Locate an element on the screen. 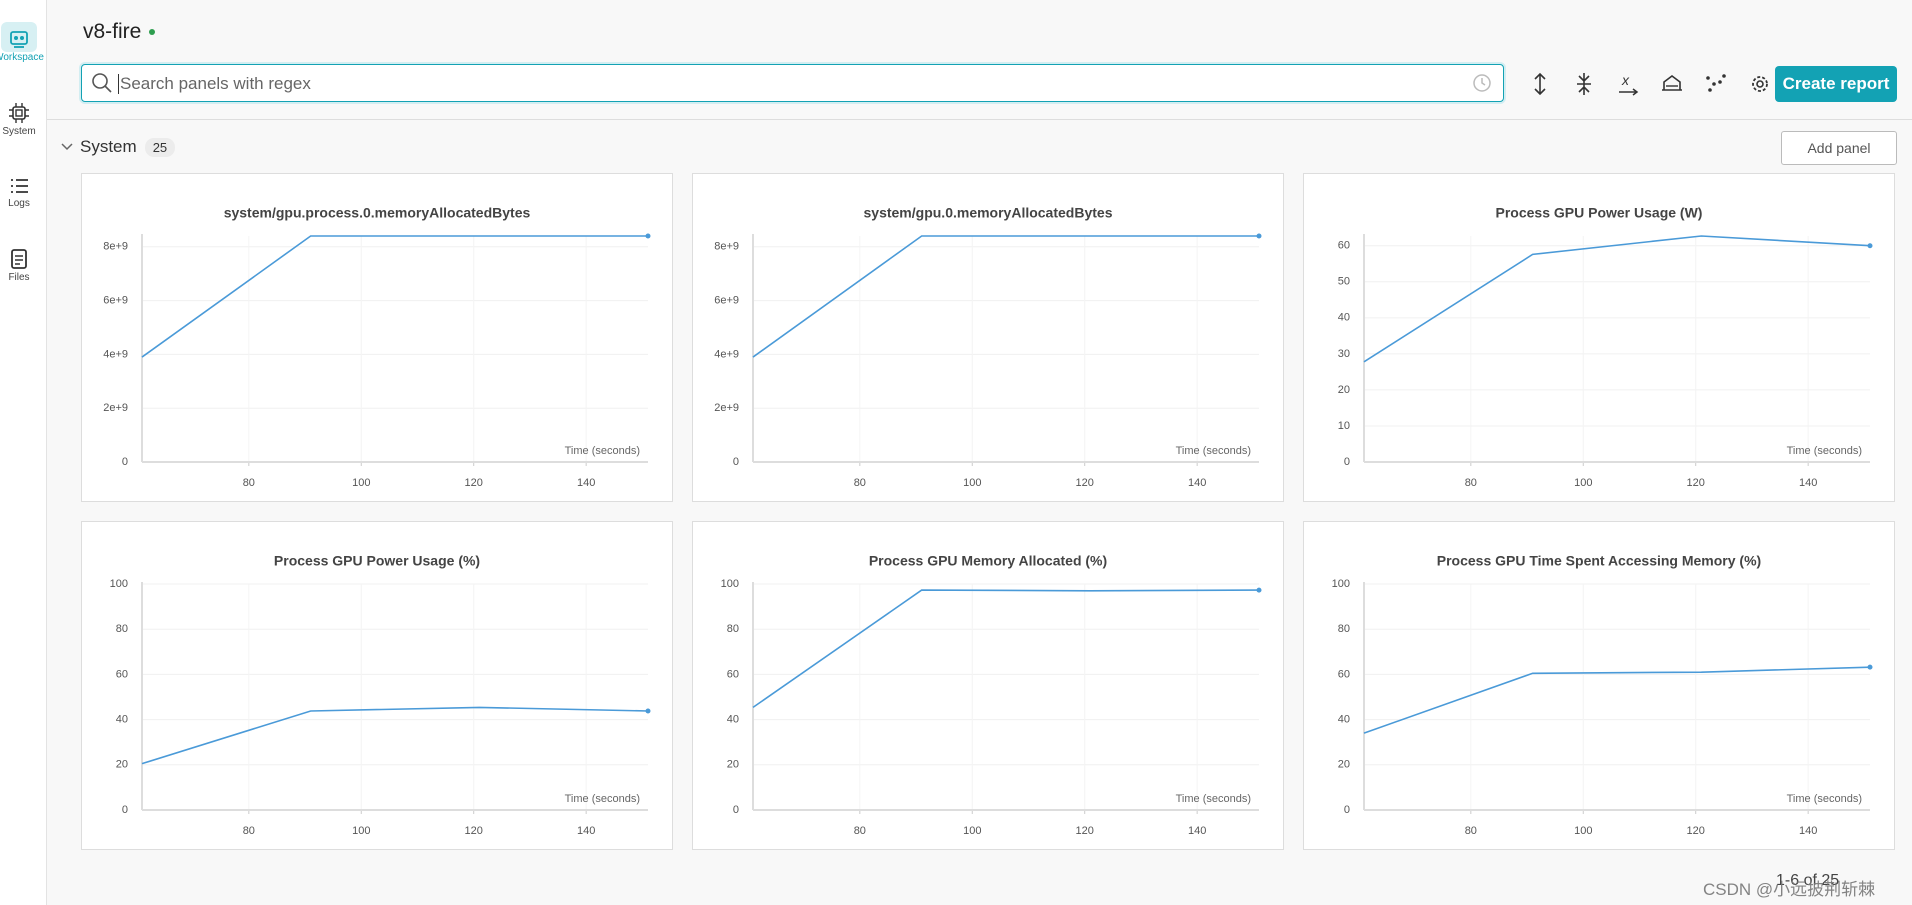 The width and height of the screenshot is (1912, 905). section-header: System 25 is located at coordinates (118, 147).